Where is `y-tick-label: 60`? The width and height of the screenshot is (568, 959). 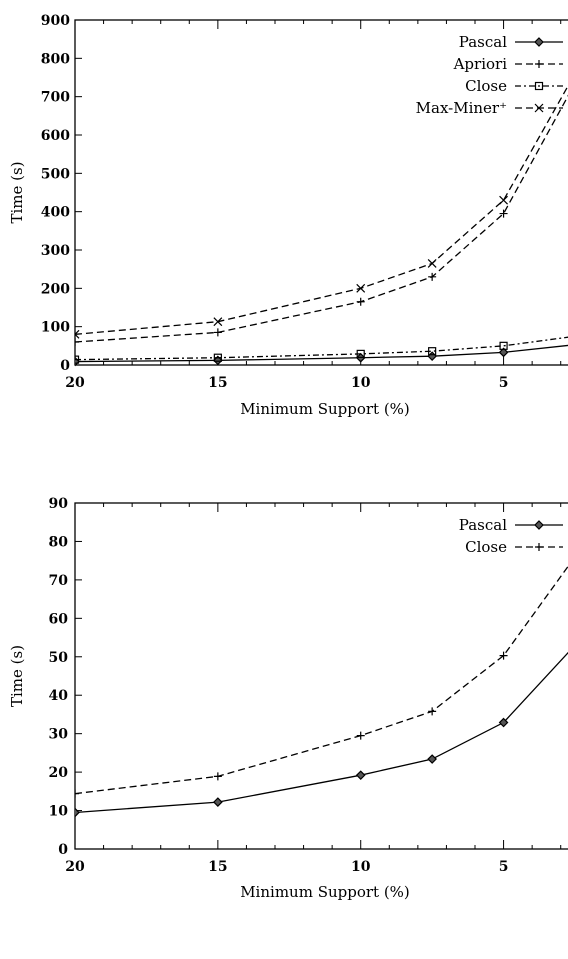
y-tick-label: 60 is located at coordinates (59, 619).